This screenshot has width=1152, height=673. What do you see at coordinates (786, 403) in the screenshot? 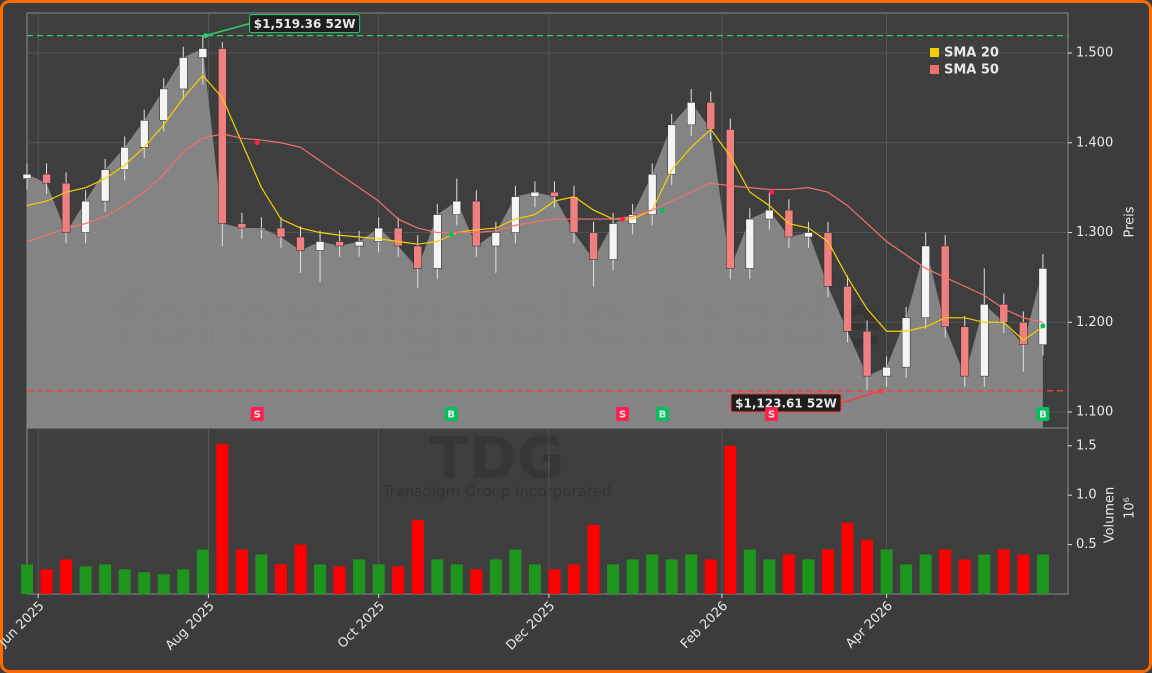
I see `annotation-text: $1,123.61 52W` at bounding box center [786, 403].